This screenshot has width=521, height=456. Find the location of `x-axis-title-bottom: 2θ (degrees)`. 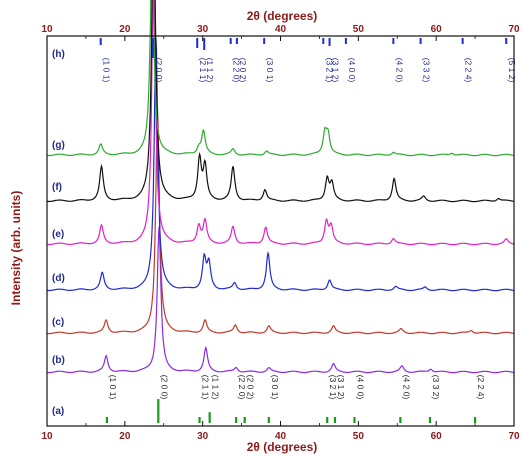

x-axis-title-bottom: 2θ (degrees) is located at coordinates (282, 447).